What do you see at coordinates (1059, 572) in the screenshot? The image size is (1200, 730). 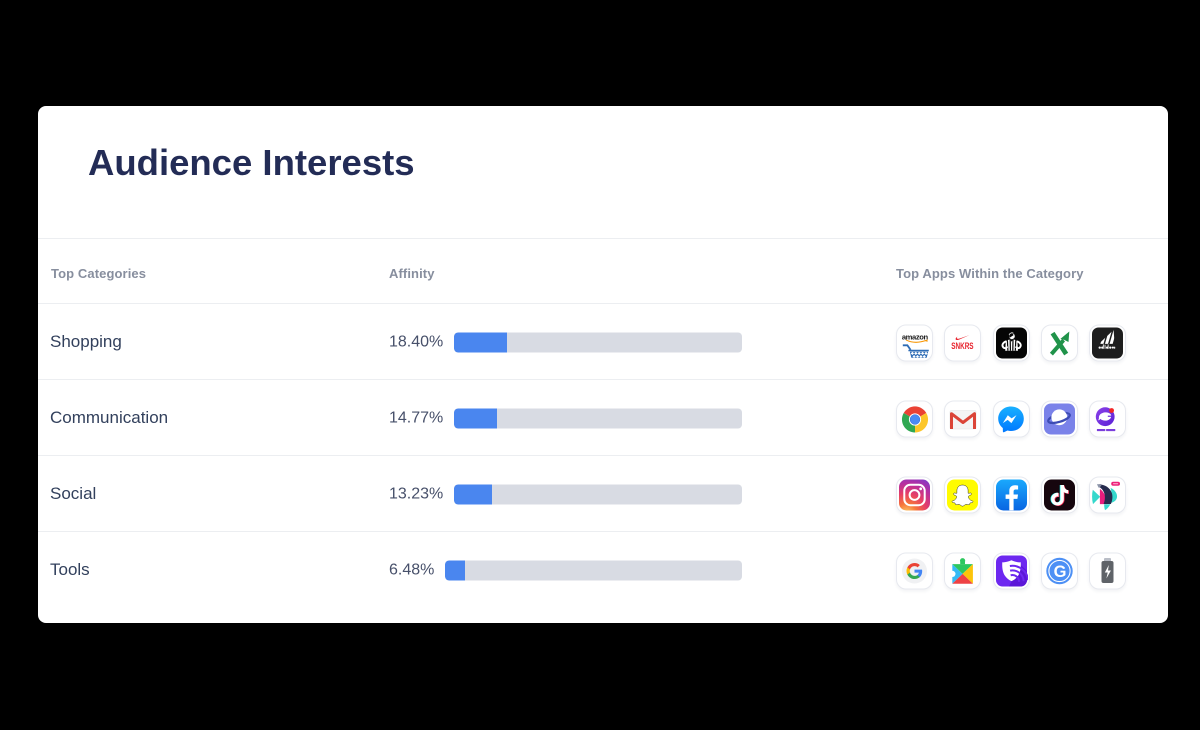 I see `svg-text: G` at bounding box center [1059, 572].